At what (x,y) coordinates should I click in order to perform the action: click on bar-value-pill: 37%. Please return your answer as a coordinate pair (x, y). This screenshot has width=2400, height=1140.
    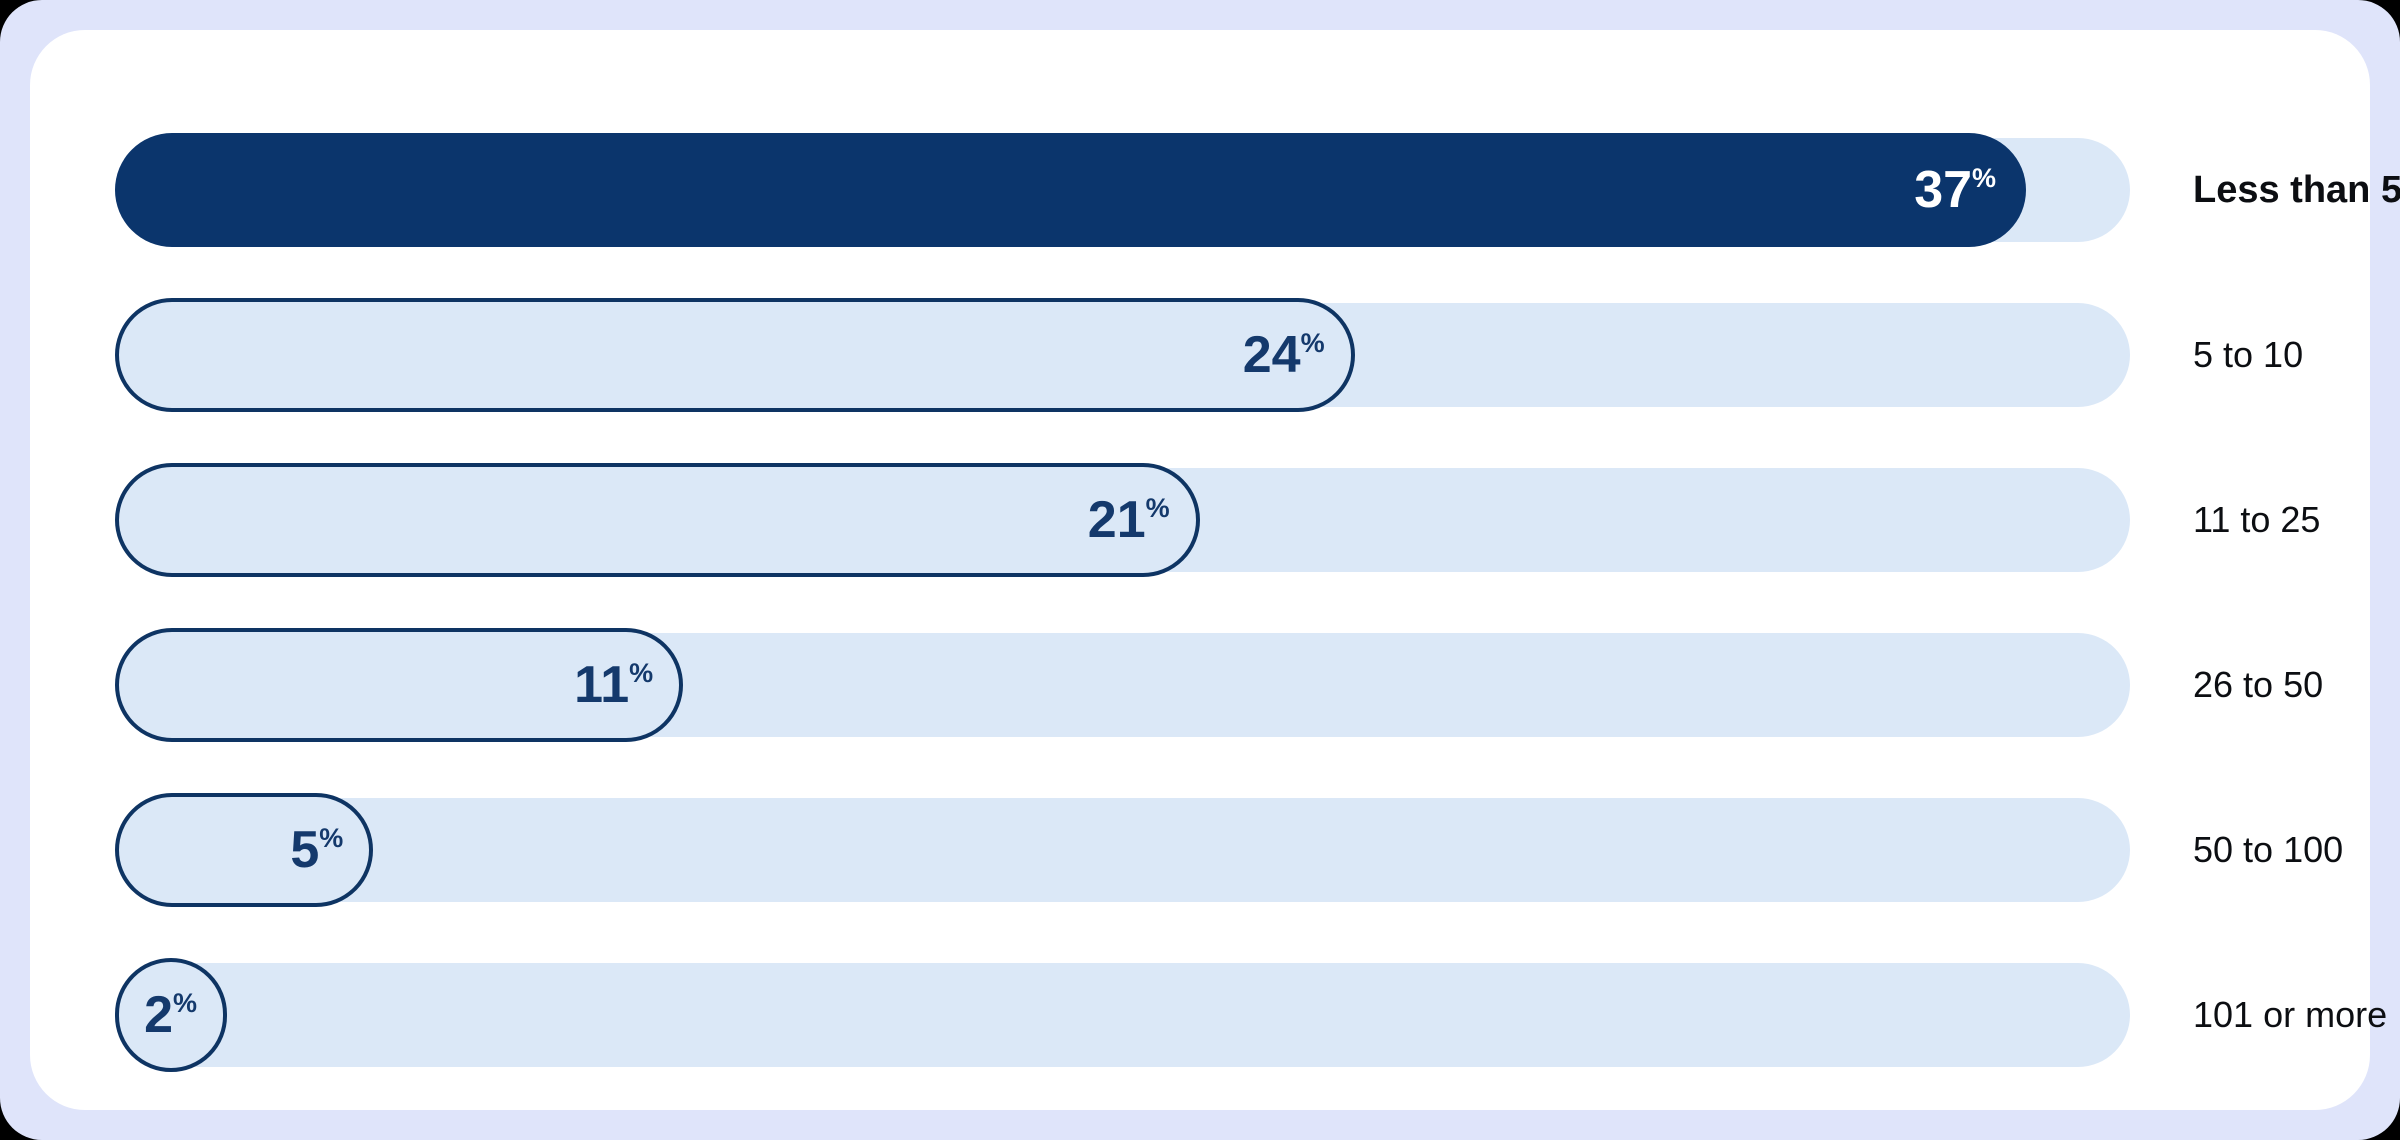
    Looking at the image, I should click on (1071, 190).